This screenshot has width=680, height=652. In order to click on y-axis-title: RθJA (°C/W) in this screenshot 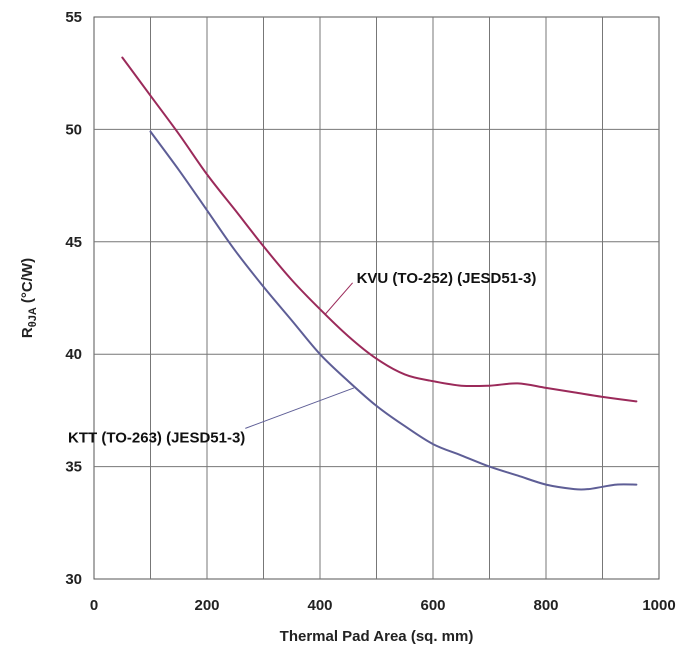, I will do `click(29, 298)`.